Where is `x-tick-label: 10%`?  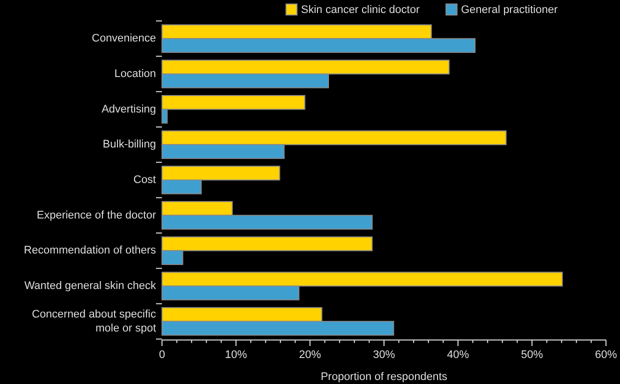 x-tick-label: 10% is located at coordinates (236, 355).